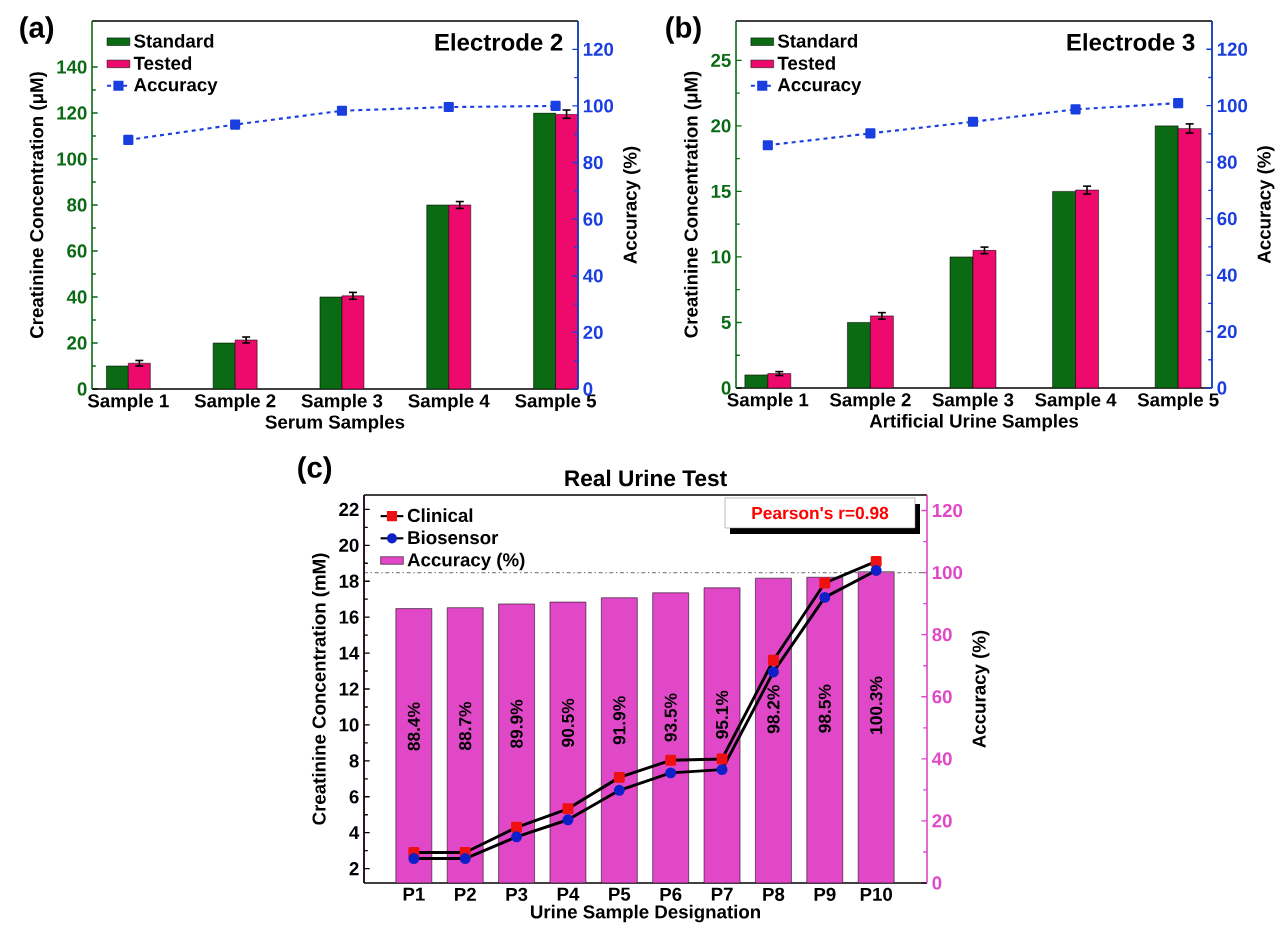 Image resolution: width=1287 pixels, height=941 pixels. I want to click on legend-label: Standard, so click(817, 40).